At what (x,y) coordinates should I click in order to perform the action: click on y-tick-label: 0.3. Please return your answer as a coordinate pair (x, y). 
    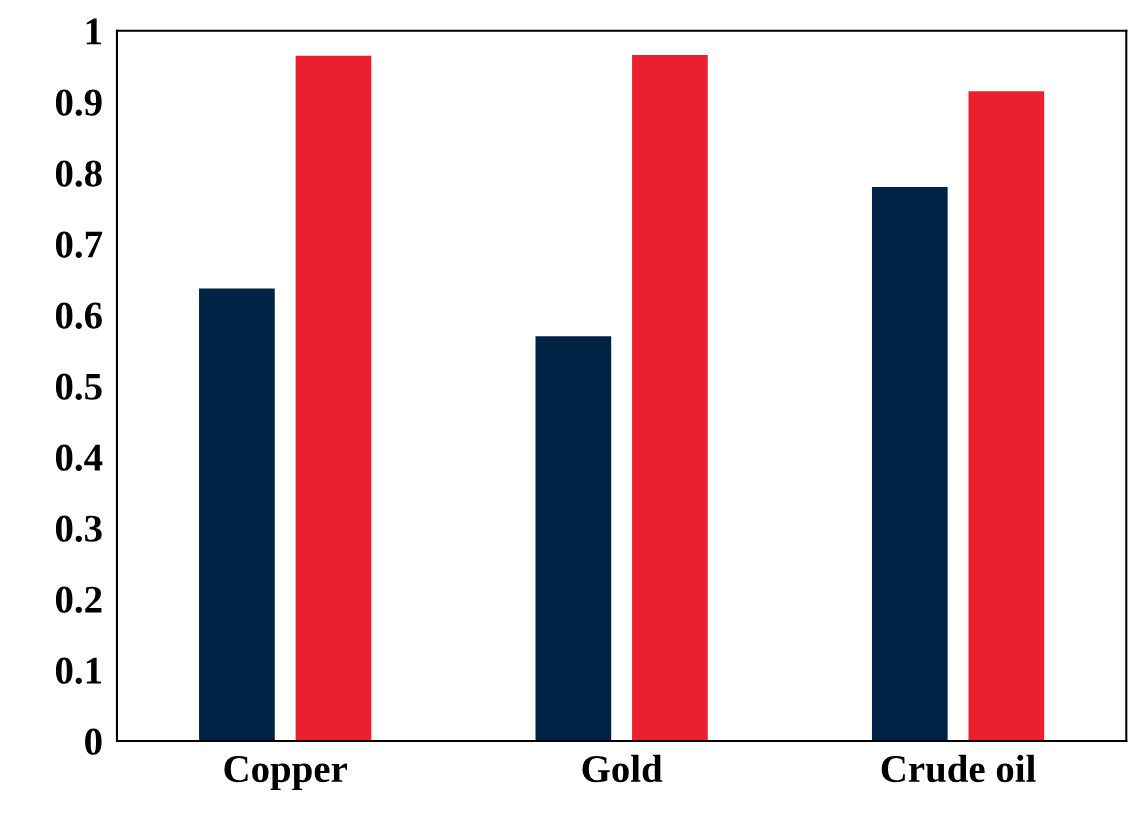
    Looking at the image, I should click on (78, 528).